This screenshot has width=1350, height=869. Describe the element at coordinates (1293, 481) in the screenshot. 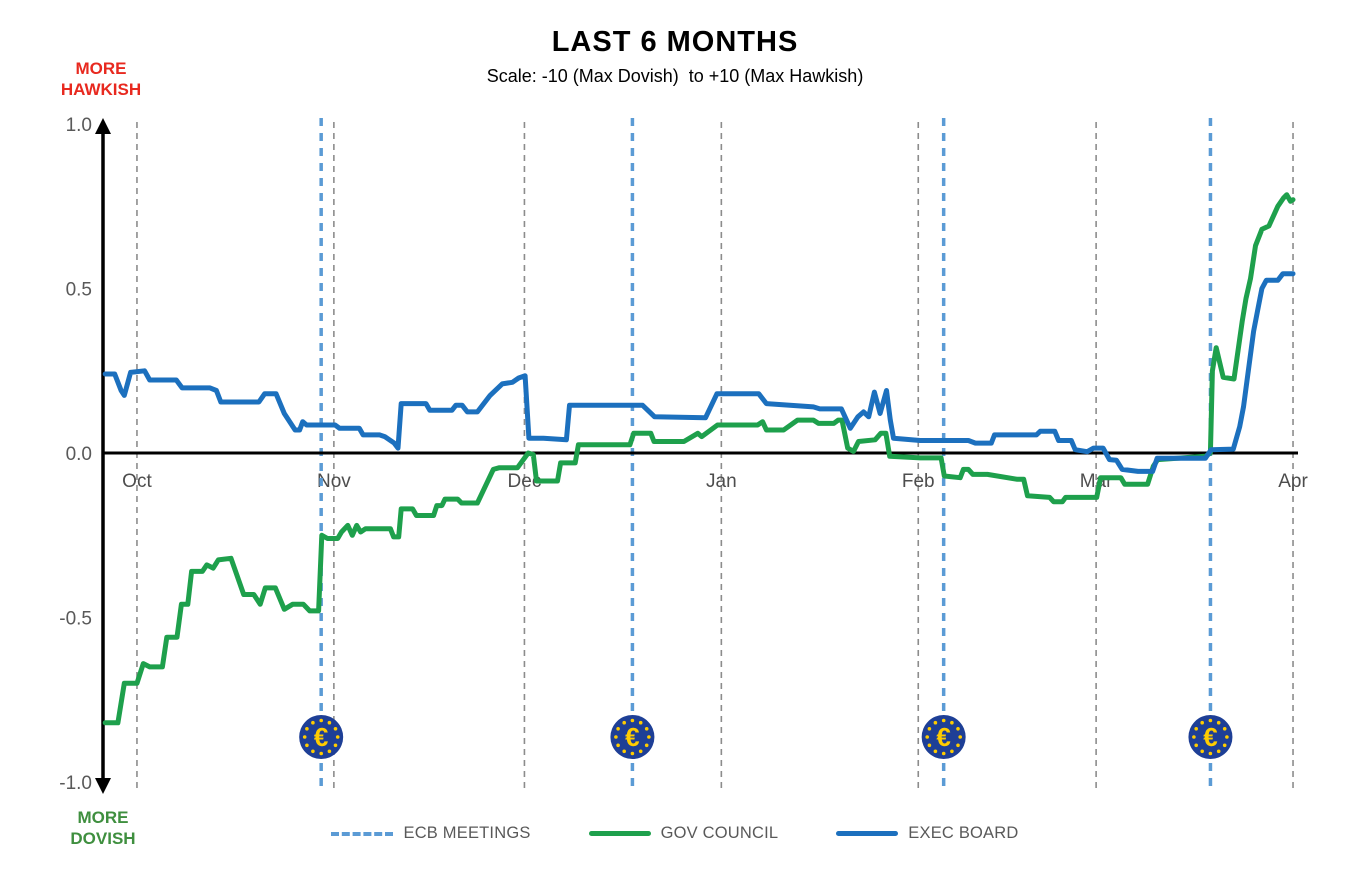

I see `month-label-apr: Apr` at that location.